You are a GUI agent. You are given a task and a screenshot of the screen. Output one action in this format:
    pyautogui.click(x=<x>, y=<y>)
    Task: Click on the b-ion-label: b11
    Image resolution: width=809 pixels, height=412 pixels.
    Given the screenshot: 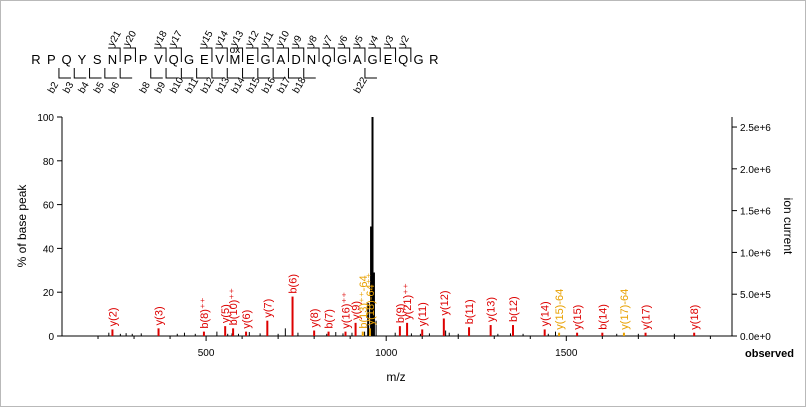 What is the action you would take?
    pyautogui.click(x=193, y=86)
    